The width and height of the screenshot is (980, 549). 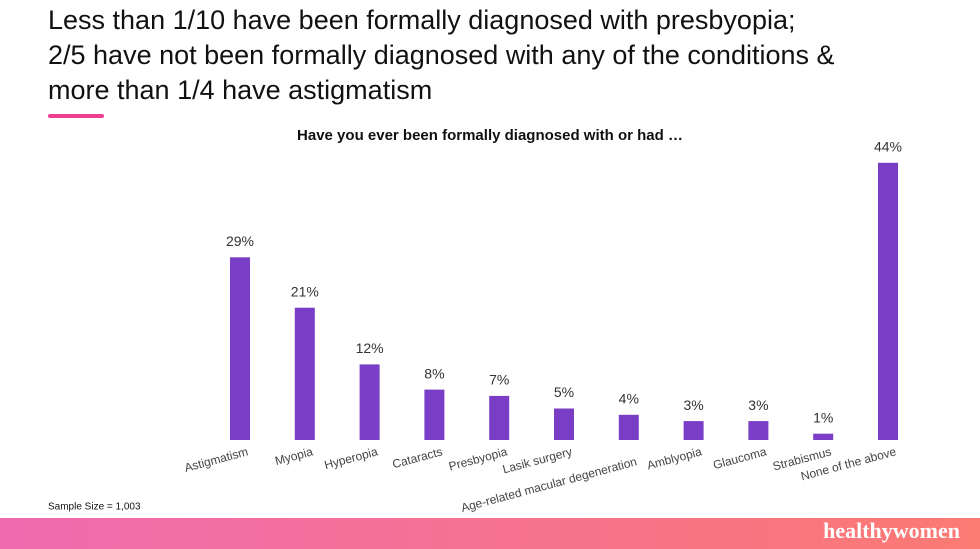 What do you see at coordinates (891, 530) in the screenshot?
I see `brand: healthywomen` at bounding box center [891, 530].